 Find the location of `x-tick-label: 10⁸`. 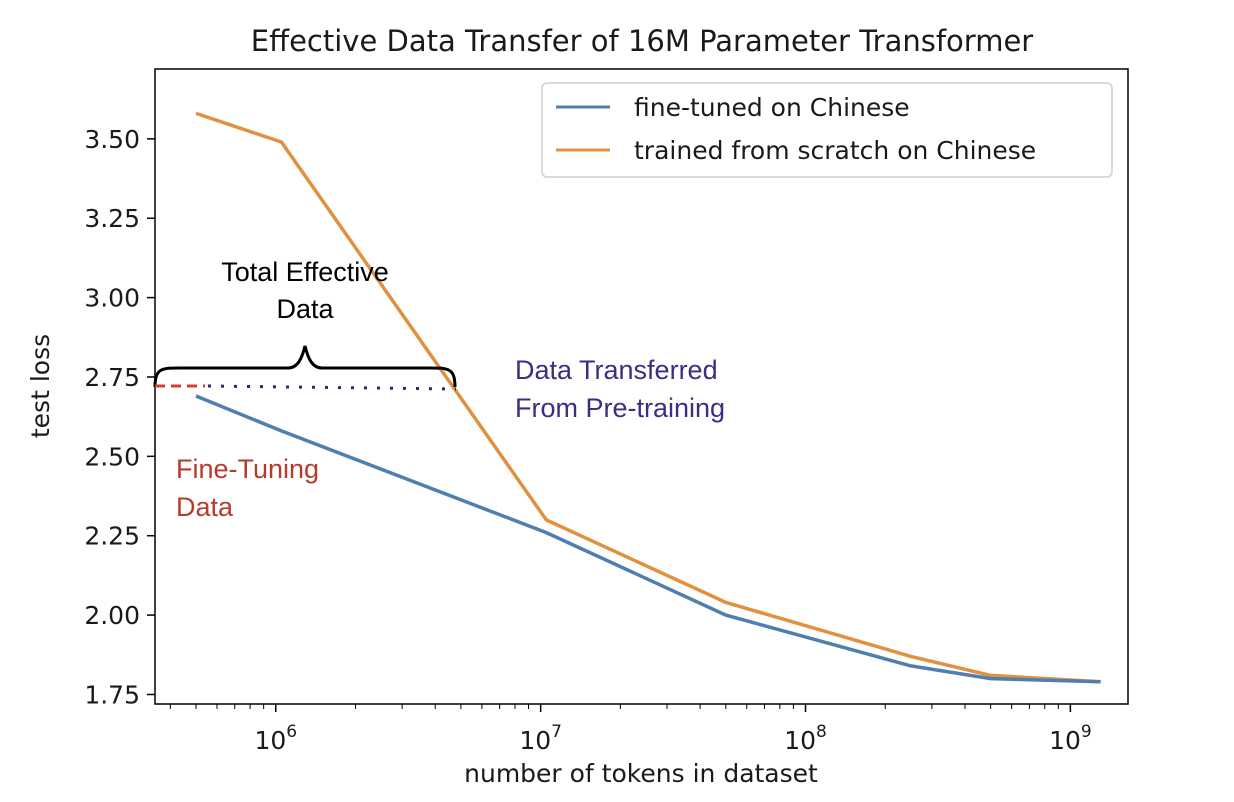

x-tick-label: 10⁸ is located at coordinates (805, 738).